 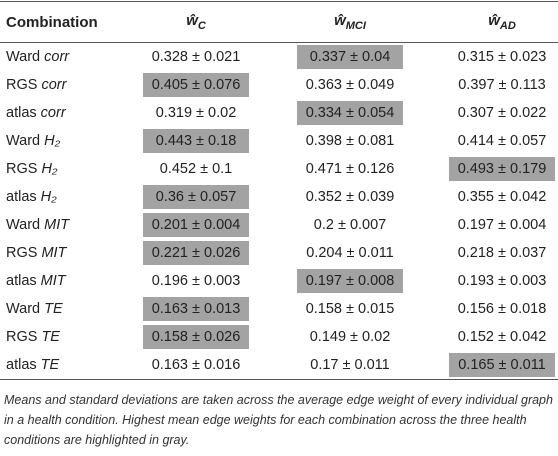 I want to click on cell-value: 0.493 ± 0.179, so click(x=502, y=169).